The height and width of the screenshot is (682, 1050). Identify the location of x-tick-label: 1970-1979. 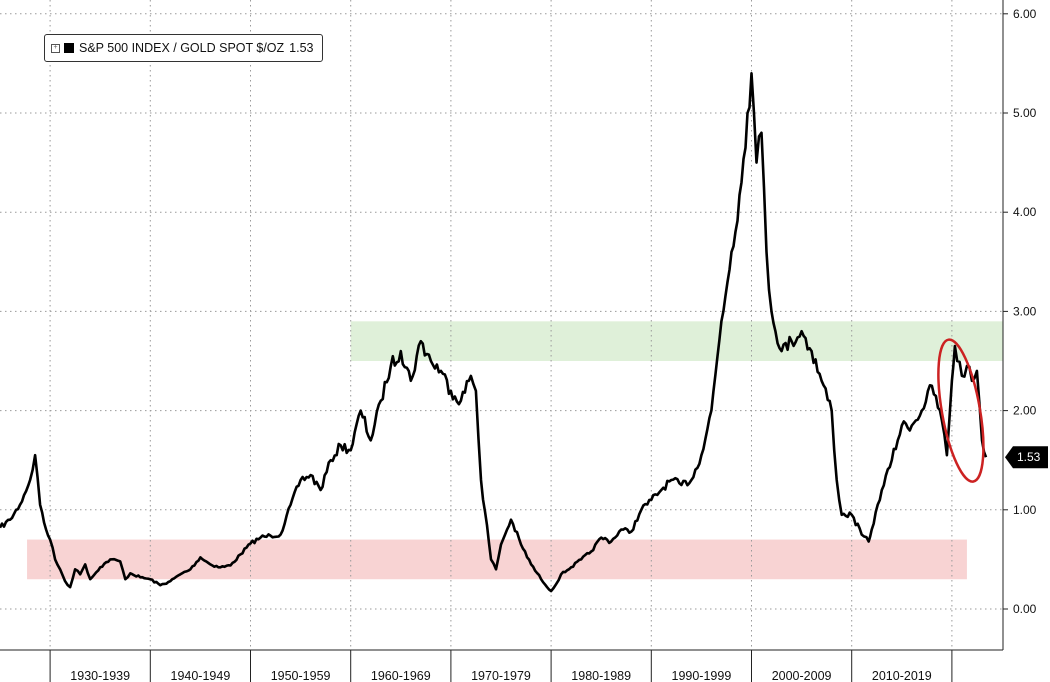
(501, 675).